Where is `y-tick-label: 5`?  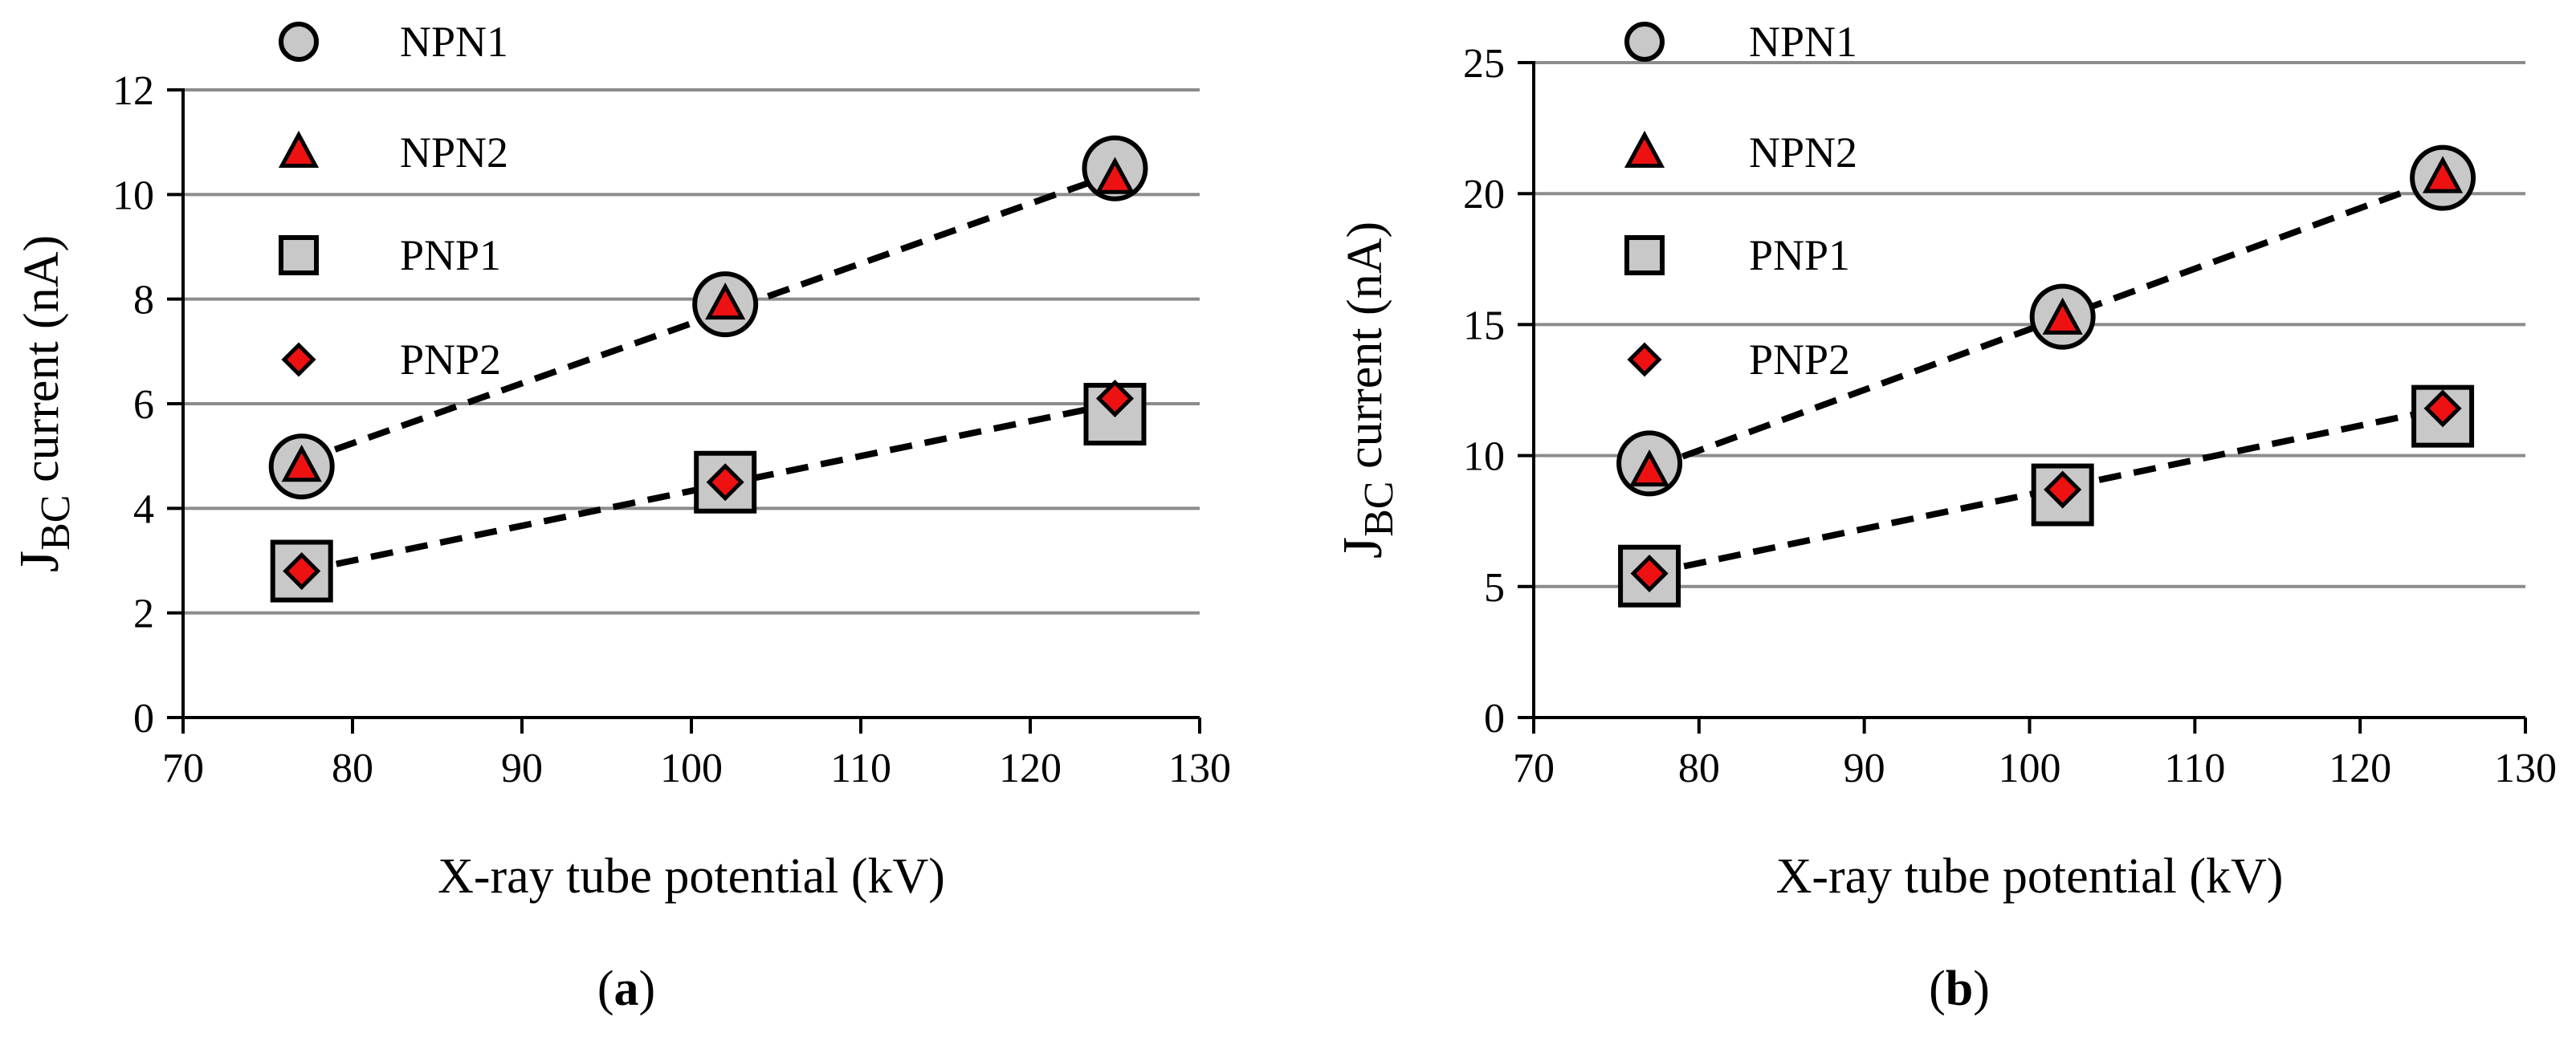 y-tick-label: 5 is located at coordinates (1494, 588).